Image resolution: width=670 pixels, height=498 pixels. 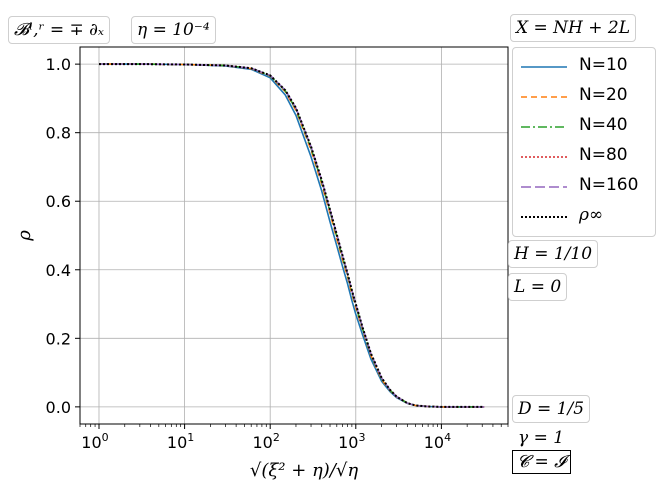 I want to click on eta-box: η = 10⁻⁴, so click(x=173, y=30).